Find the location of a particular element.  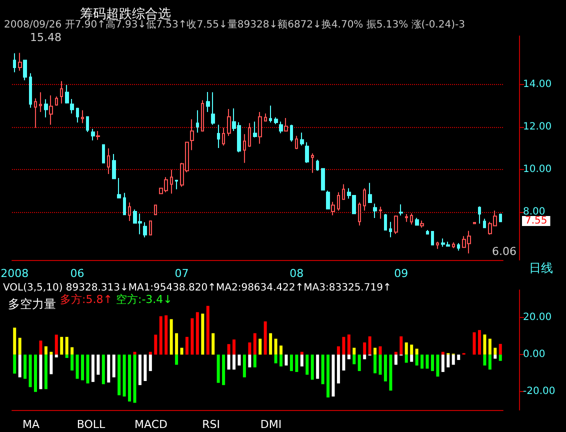

text: 2008/09/26 开7.90↑高7.93↓低7.53↑收7.55↓量89328↓额6872↓换4.70% 振5.13% 涨(-0.24)-3 is located at coordinates (234, 24).